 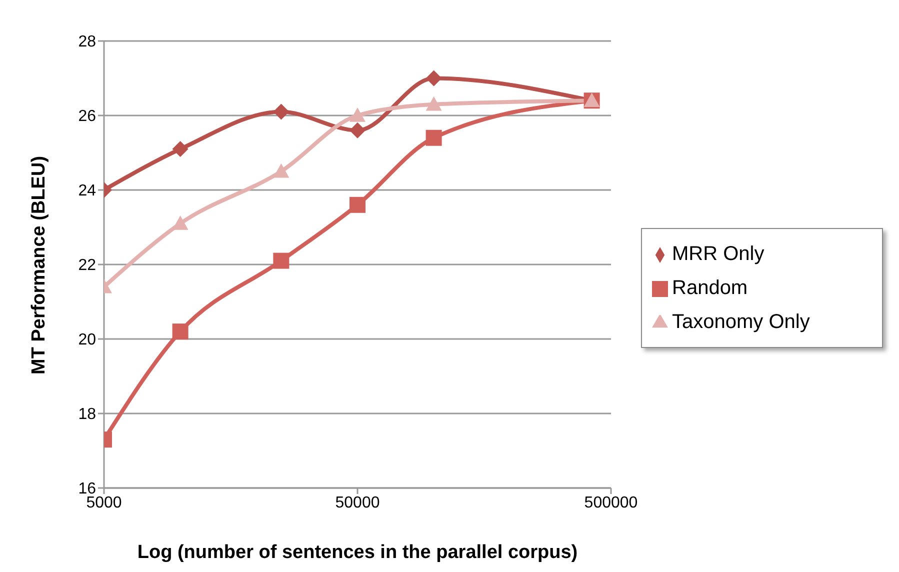 I want to click on y-axis-title: MT Performance (BLEU), so click(x=39, y=265).